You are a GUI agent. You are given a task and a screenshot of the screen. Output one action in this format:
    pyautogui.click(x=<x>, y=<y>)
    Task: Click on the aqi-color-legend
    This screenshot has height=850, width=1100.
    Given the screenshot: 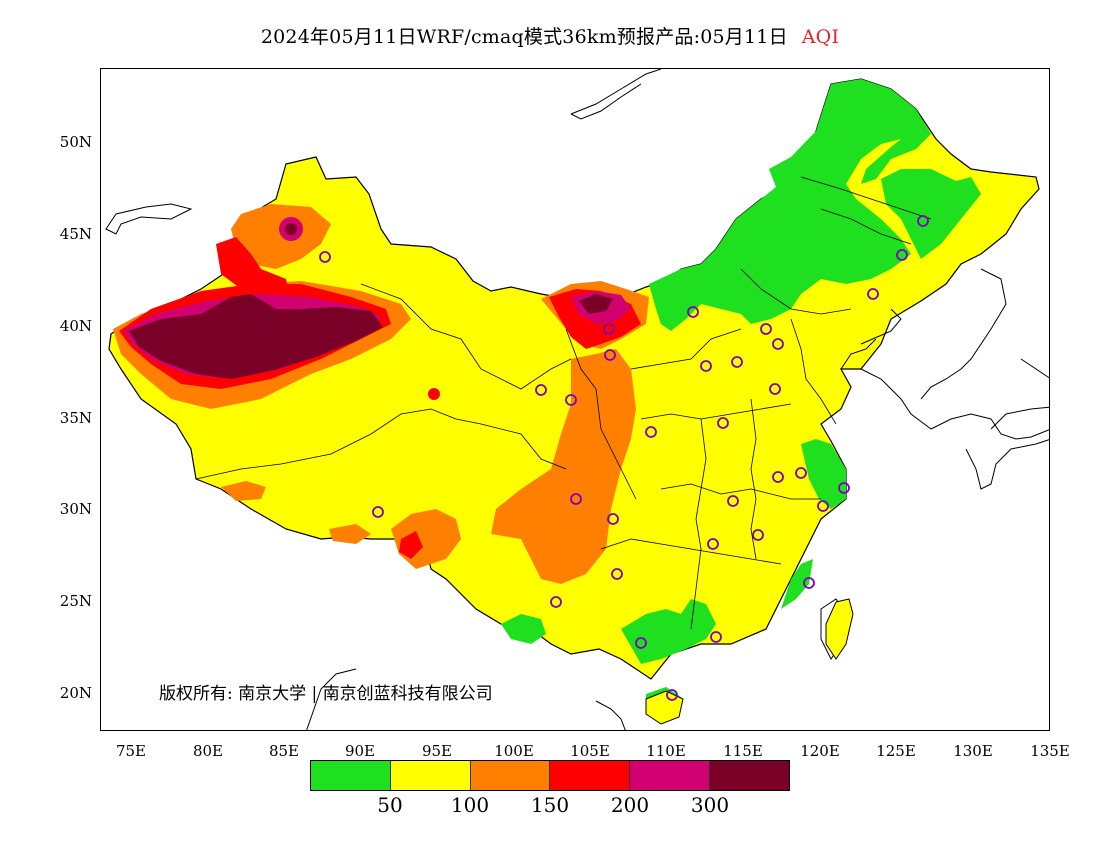 What is the action you would take?
    pyautogui.click(x=550, y=775)
    